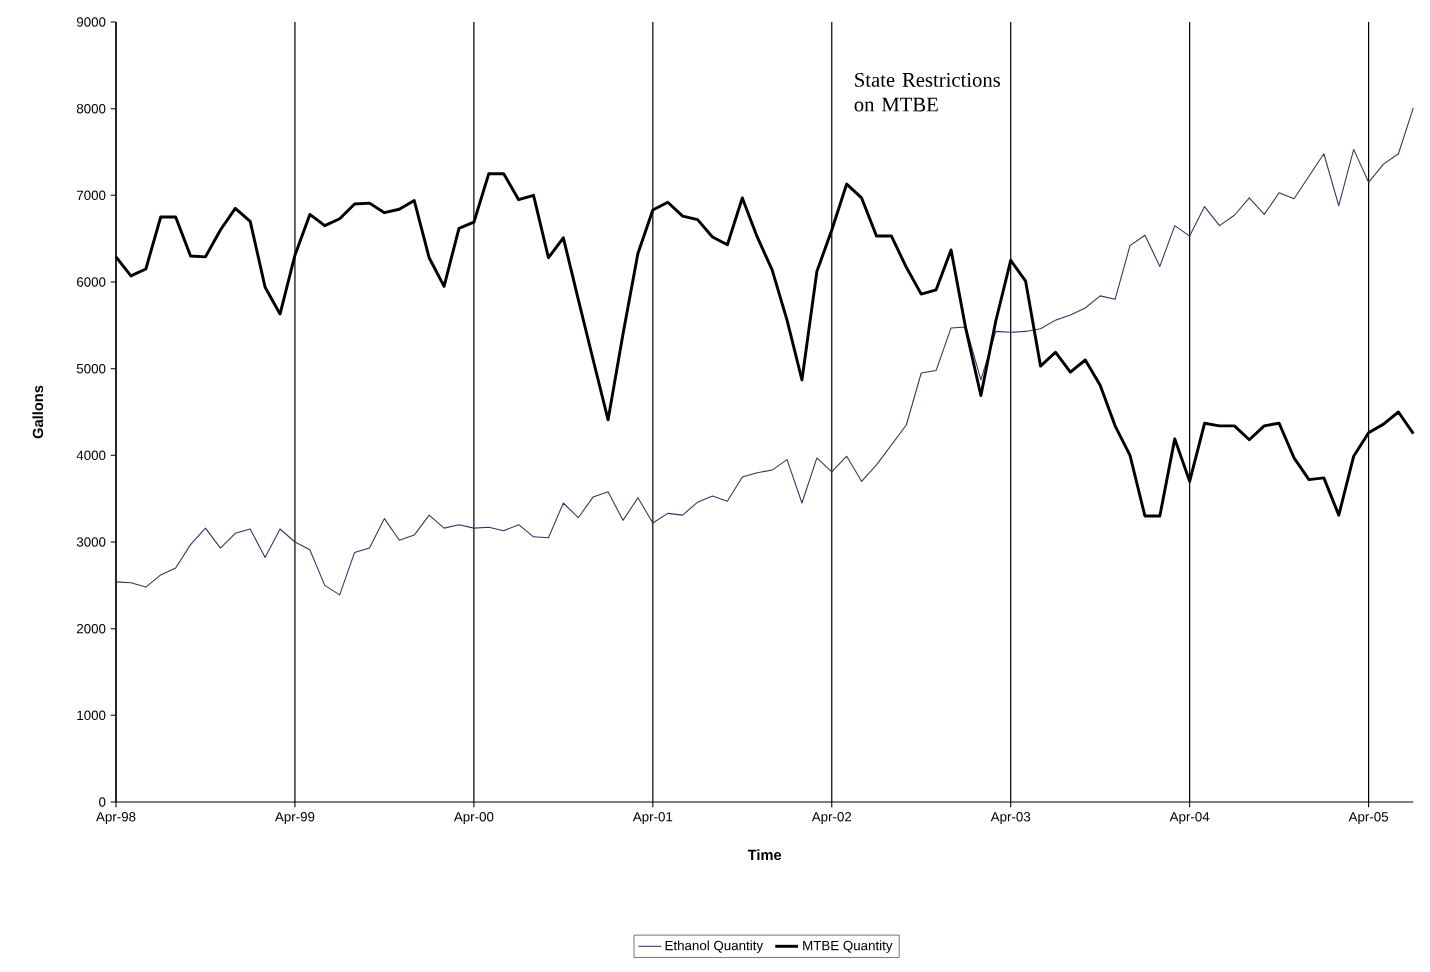 The height and width of the screenshot is (972, 1430). Describe the element at coordinates (91, 282) in the screenshot. I see `y-tick-label: 6000` at that location.